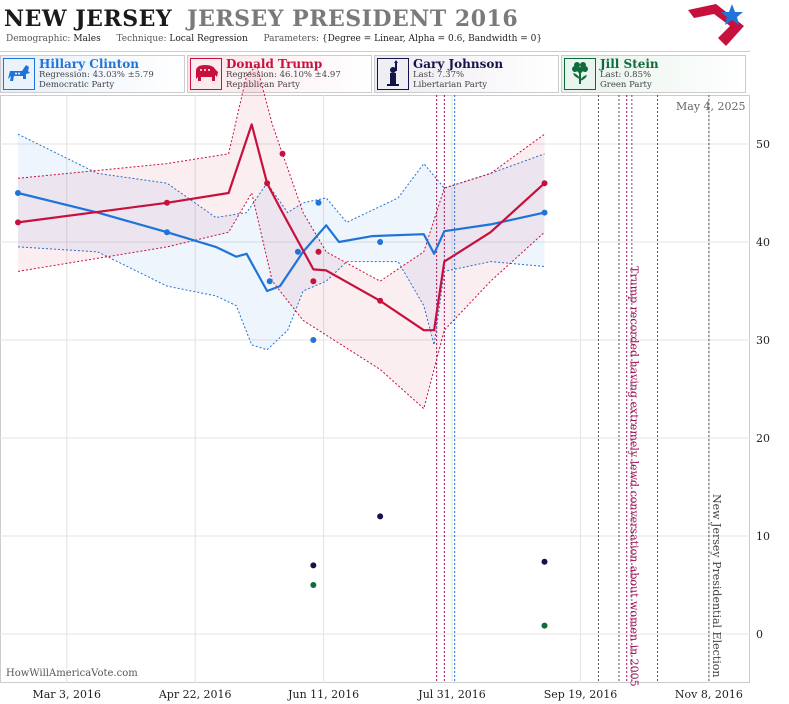  I want to click on legend-stein-party: Green Party, so click(626, 85).